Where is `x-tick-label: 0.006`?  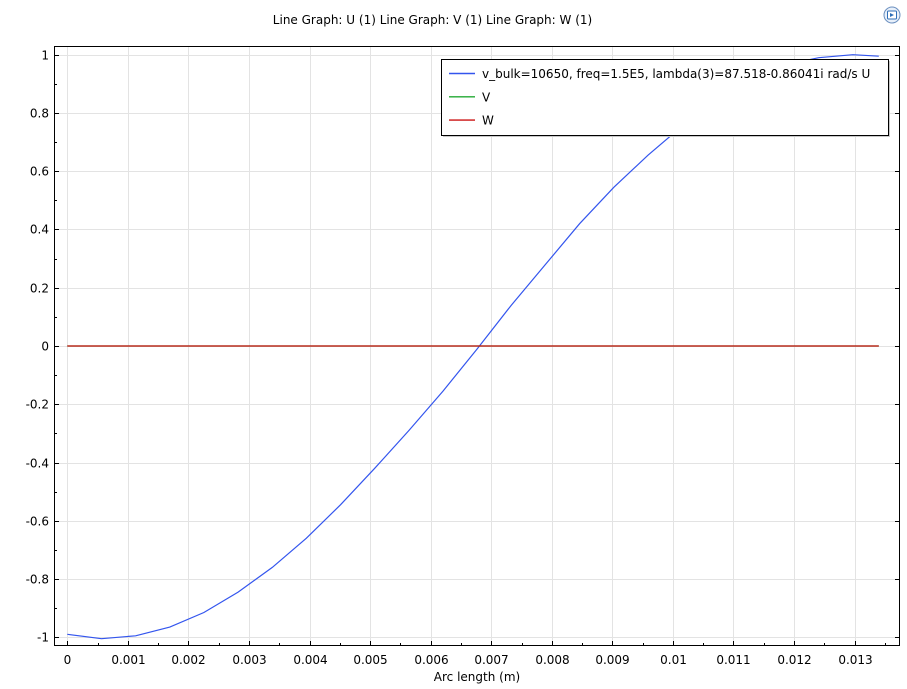
x-tick-label: 0.006 is located at coordinates (431, 660).